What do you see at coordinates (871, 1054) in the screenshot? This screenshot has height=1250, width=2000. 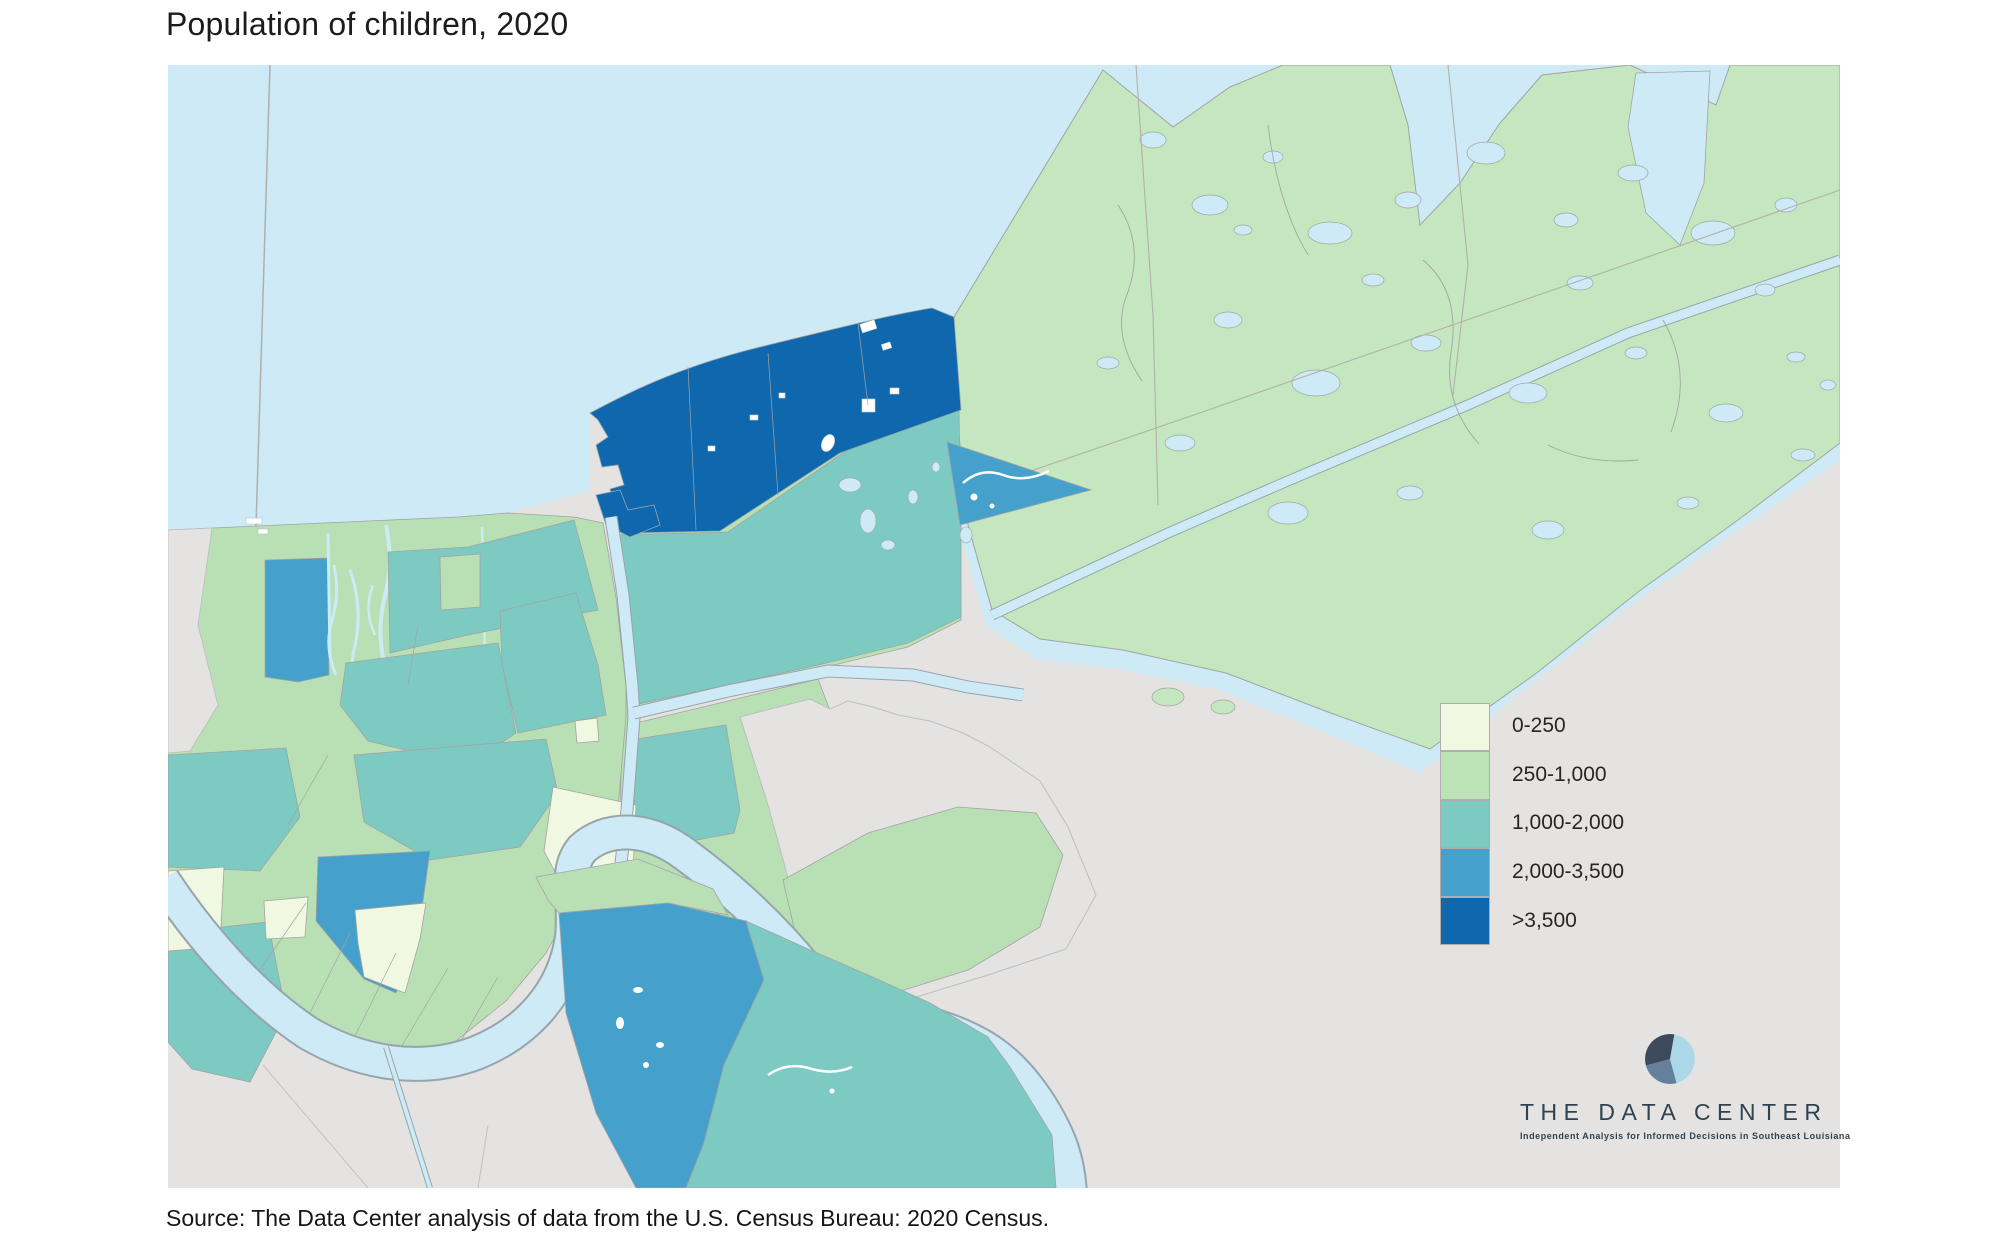 I see `region-algiers-teal` at bounding box center [871, 1054].